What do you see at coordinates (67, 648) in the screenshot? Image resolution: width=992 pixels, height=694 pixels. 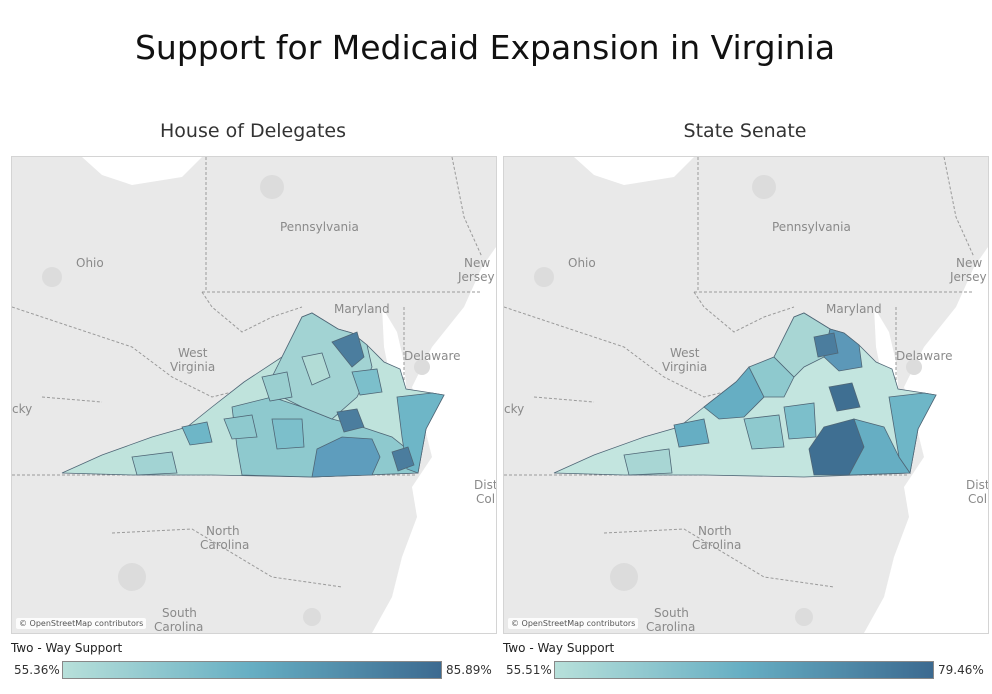 I see `house-legend-title: Two - Way Support` at bounding box center [67, 648].